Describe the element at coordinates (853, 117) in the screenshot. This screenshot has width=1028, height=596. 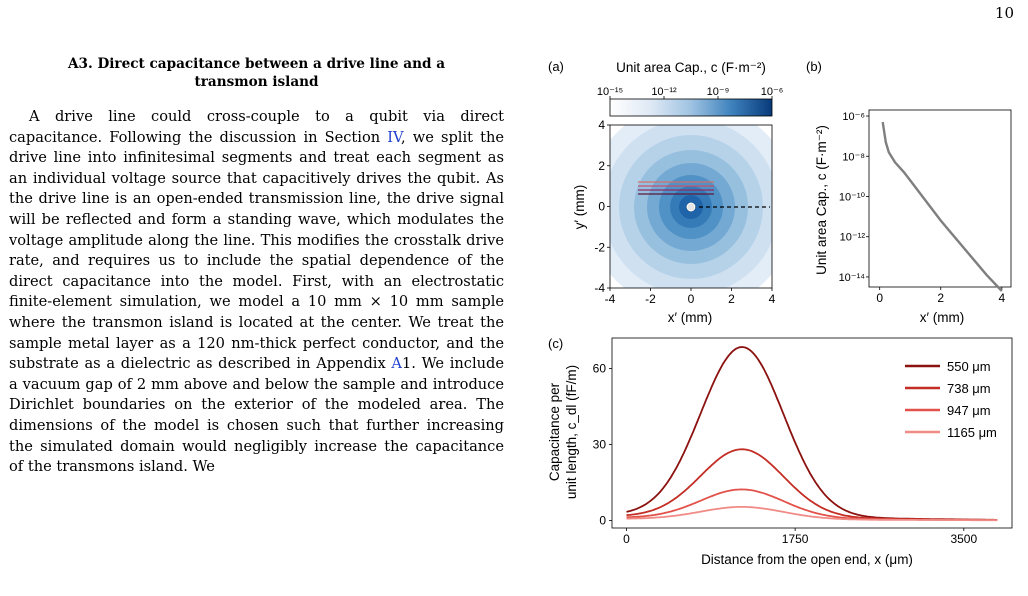
I see `panel-b-ytick-label: 10⁻⁶` at that location.